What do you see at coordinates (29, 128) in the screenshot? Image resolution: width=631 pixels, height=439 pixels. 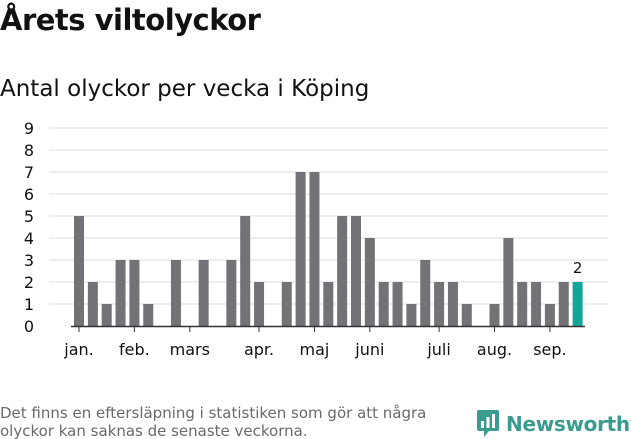 I see `y-tick-label: 9` at bounding box center [29, 128].